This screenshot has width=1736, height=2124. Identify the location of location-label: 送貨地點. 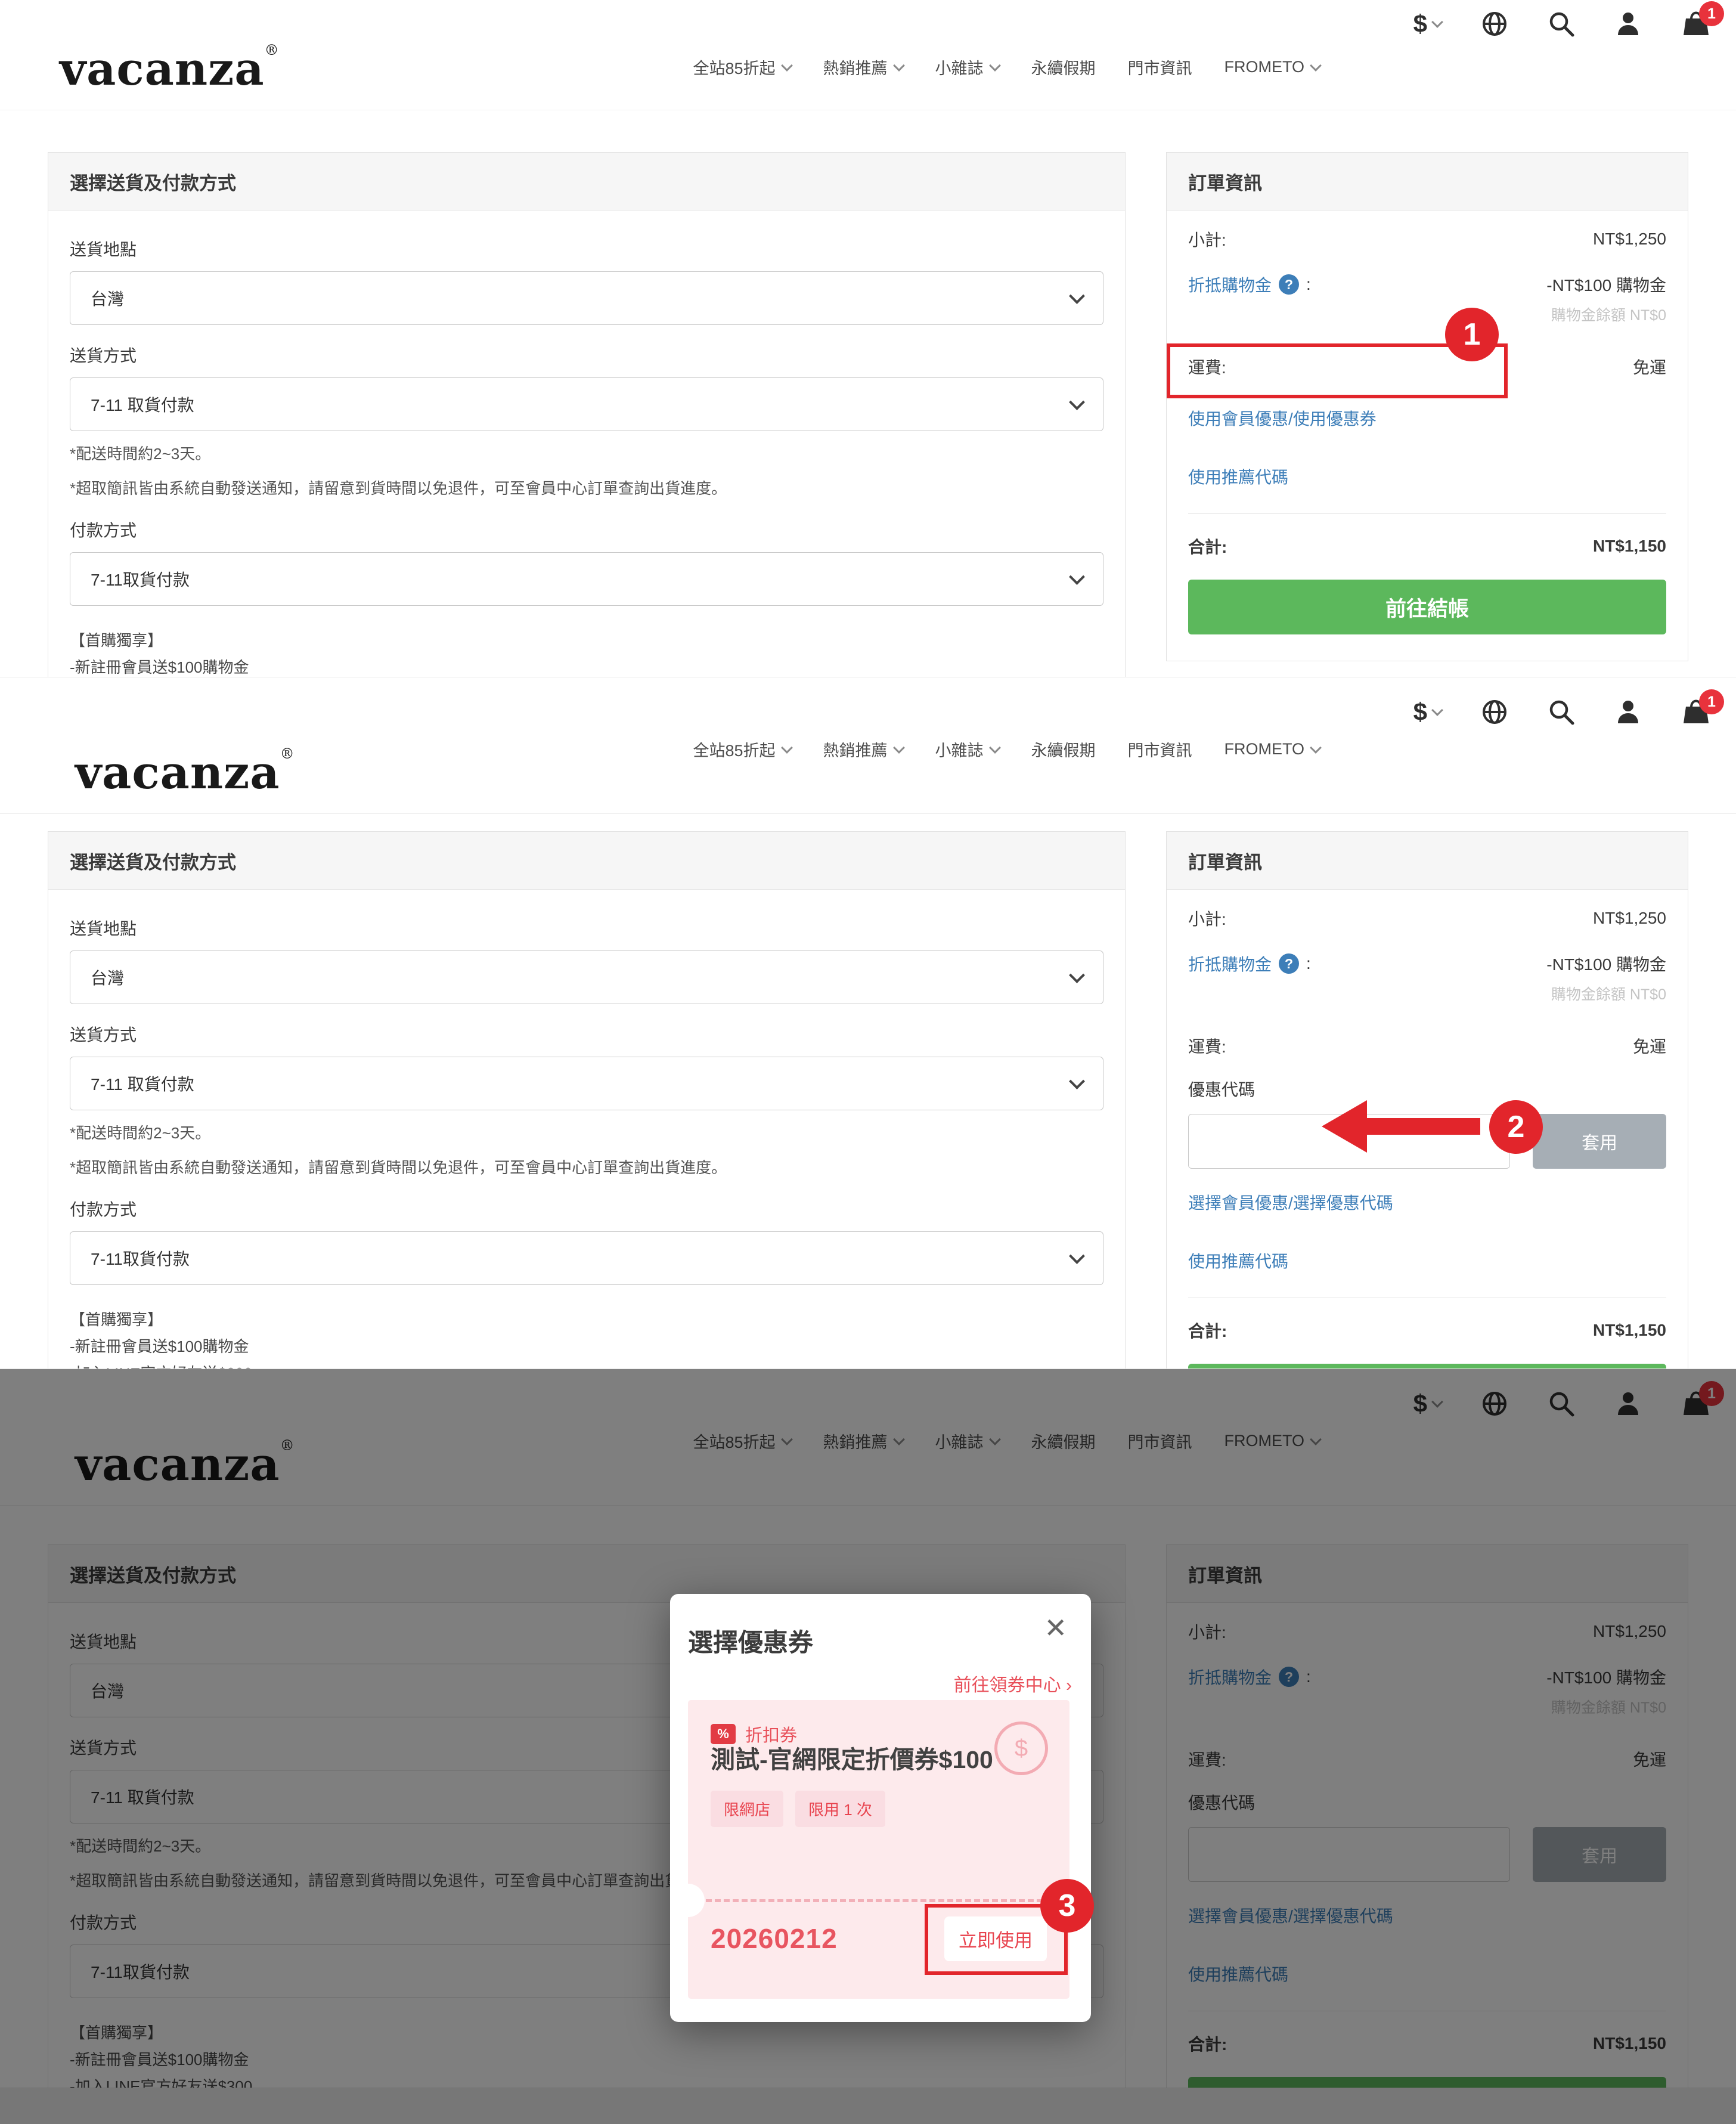
(103, 249).